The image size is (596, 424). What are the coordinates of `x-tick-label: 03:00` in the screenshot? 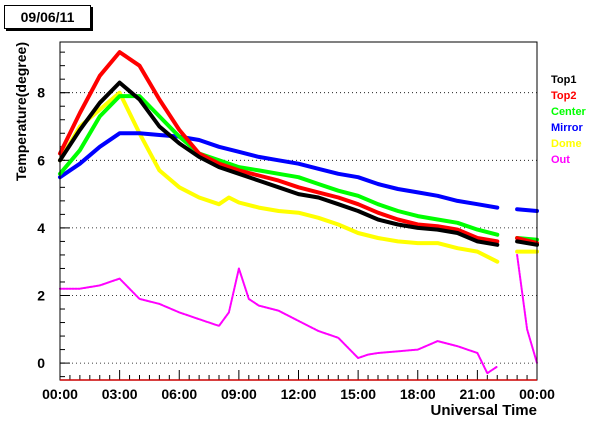 It's located at (120, 394).